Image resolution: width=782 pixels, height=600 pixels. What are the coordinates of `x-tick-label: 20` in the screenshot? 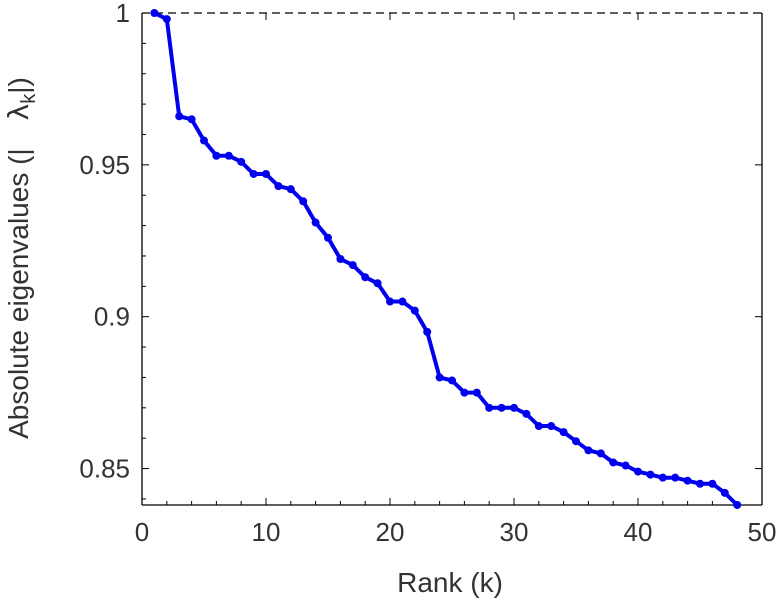 It's located at (390, 532).